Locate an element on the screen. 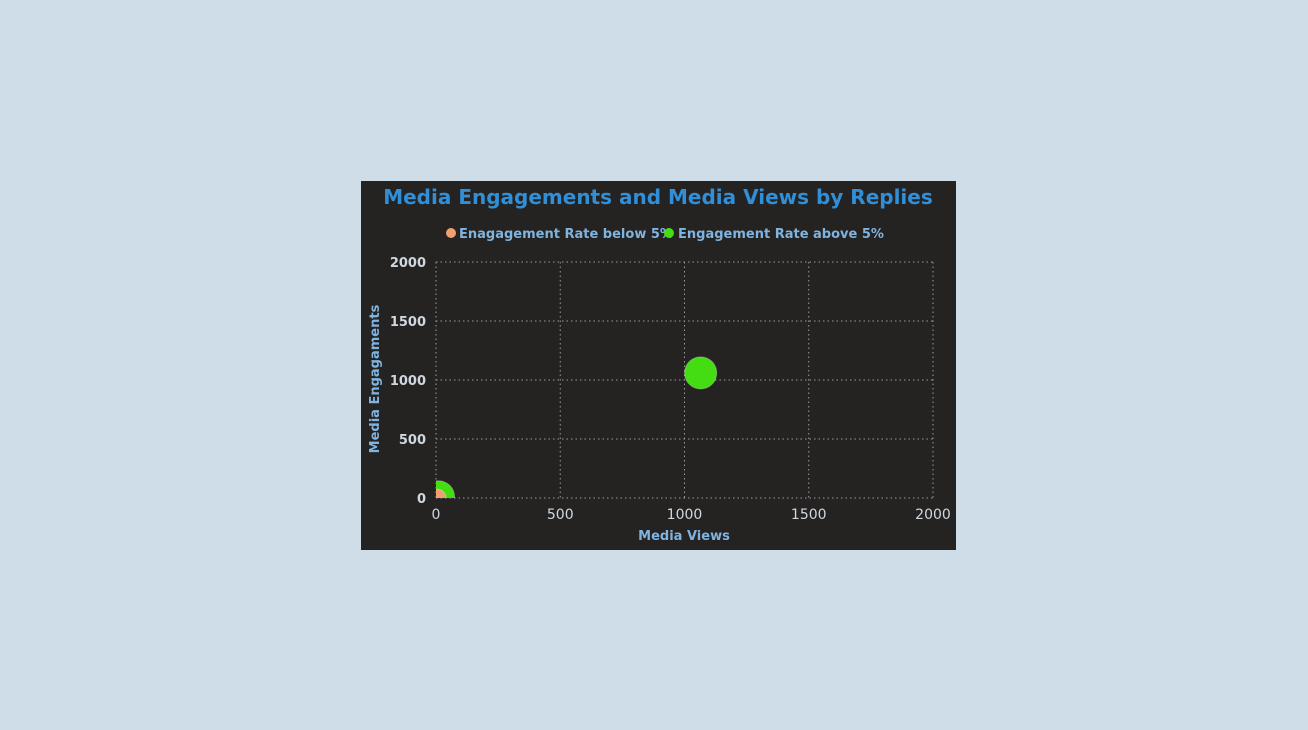 This screenshot has width=1308, height=730. y-tick-label: 1000 is located at coordinates (408, 381).